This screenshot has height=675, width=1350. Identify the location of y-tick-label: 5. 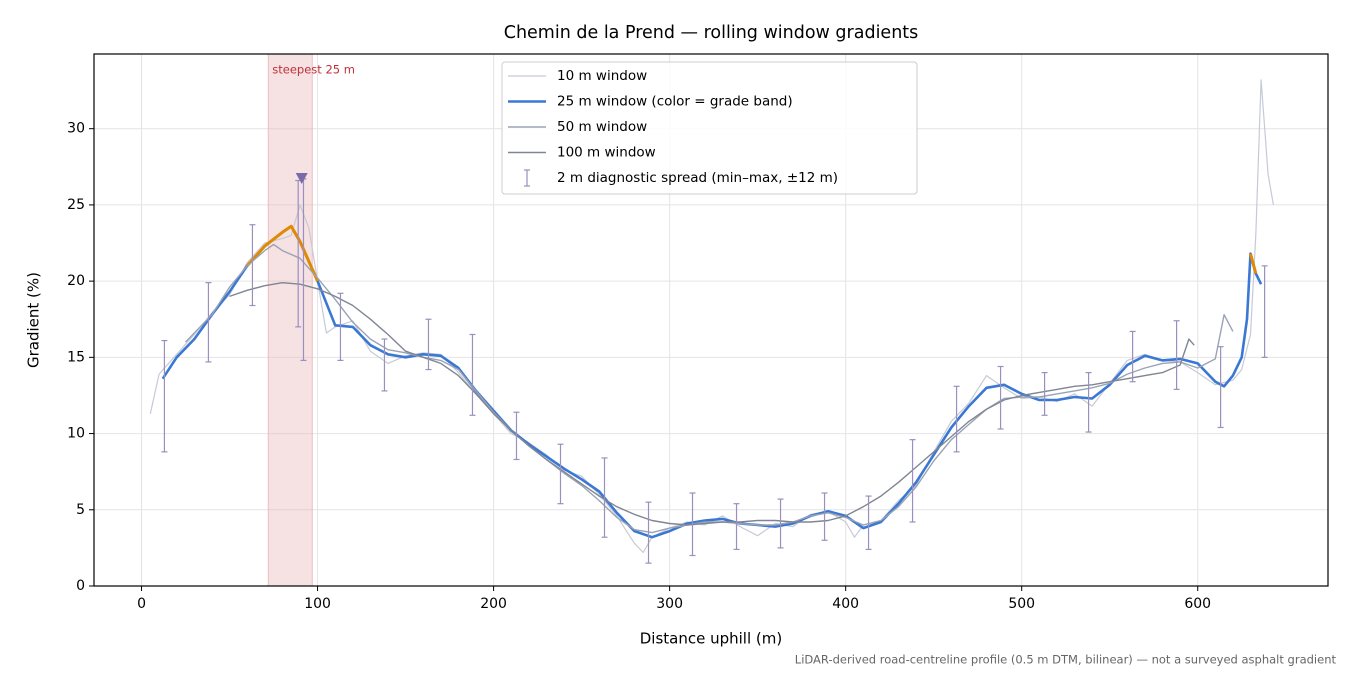
(80, 510).